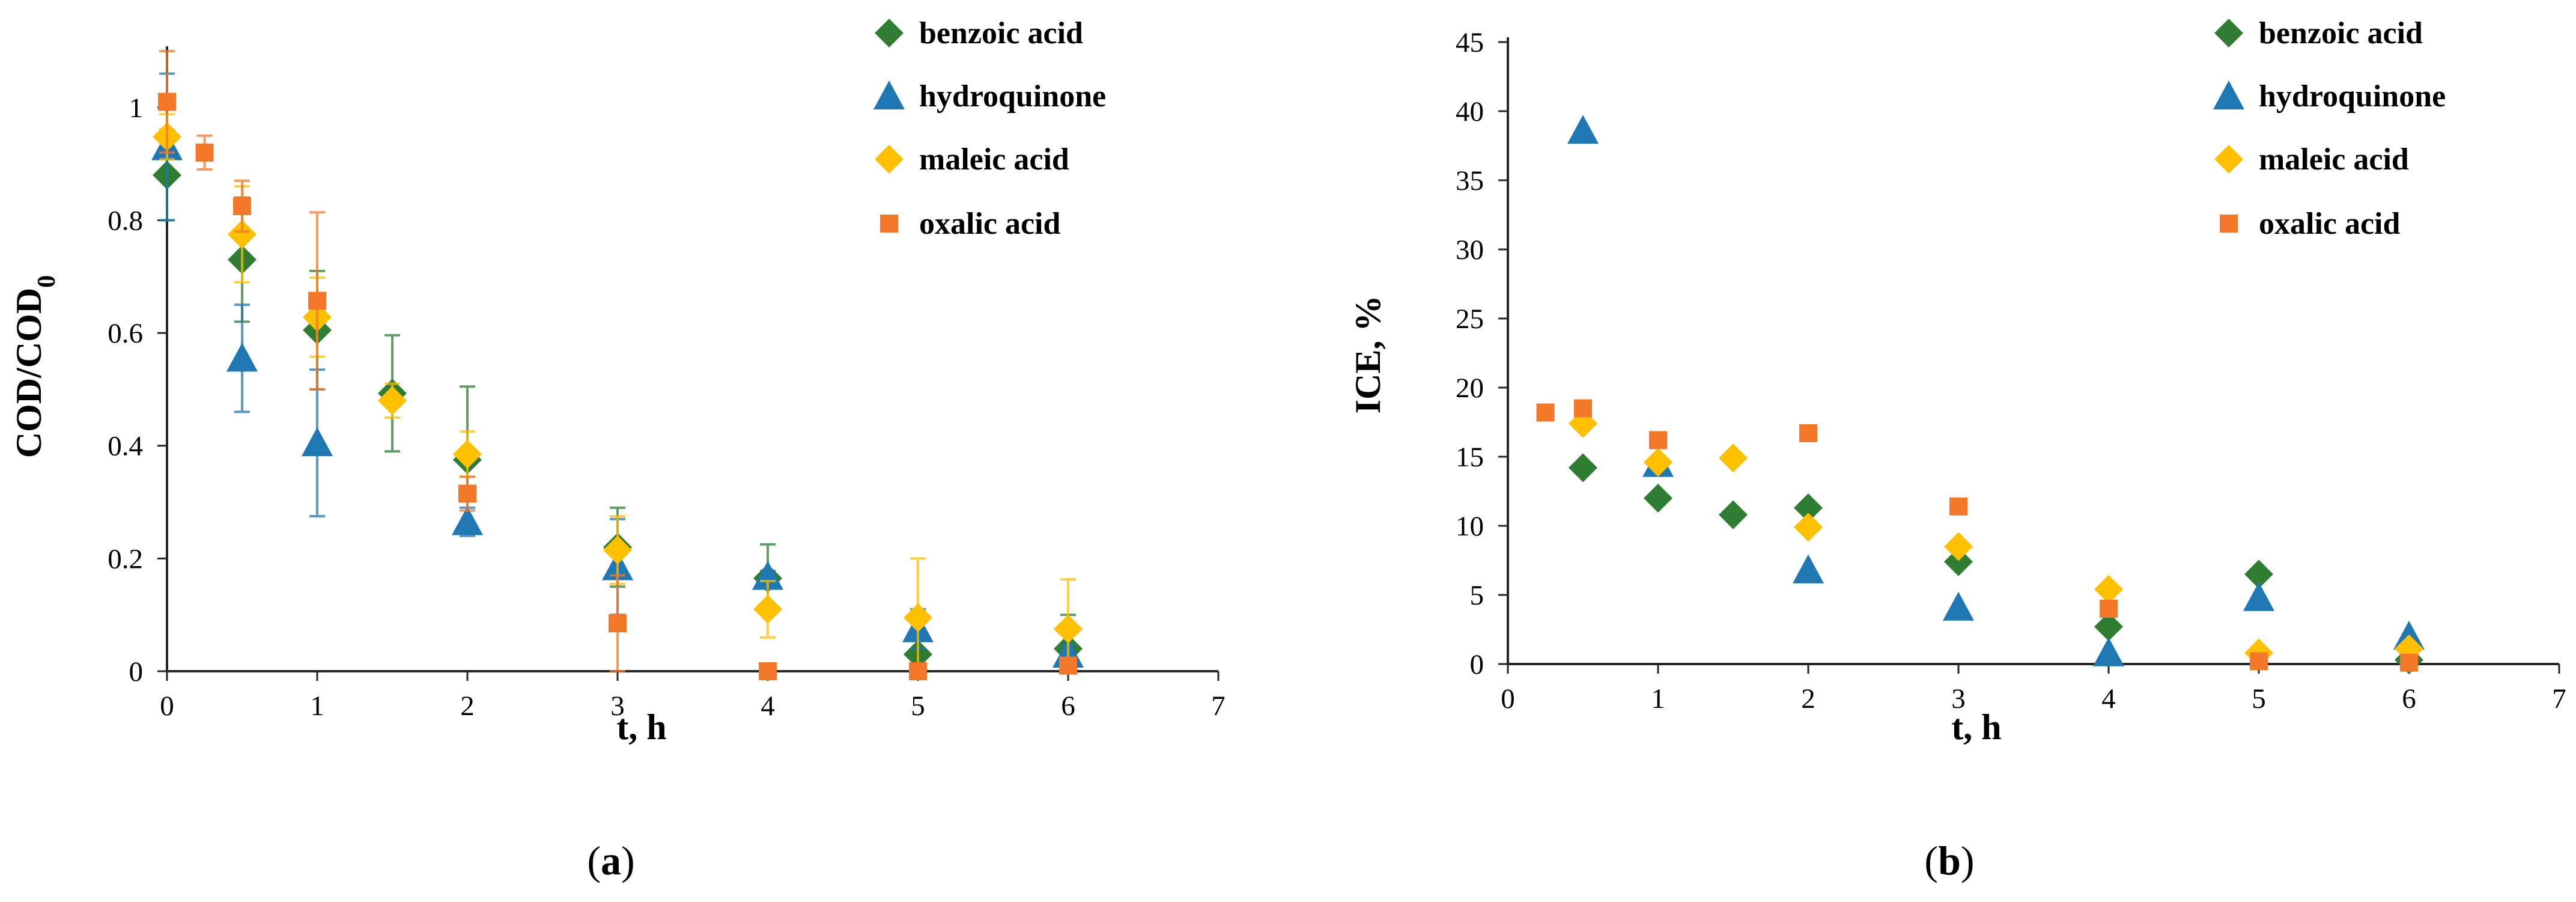  Describe the element at coordinates (1470, 457) in the screenshot. I see `y-tick-label: 15` at that location.